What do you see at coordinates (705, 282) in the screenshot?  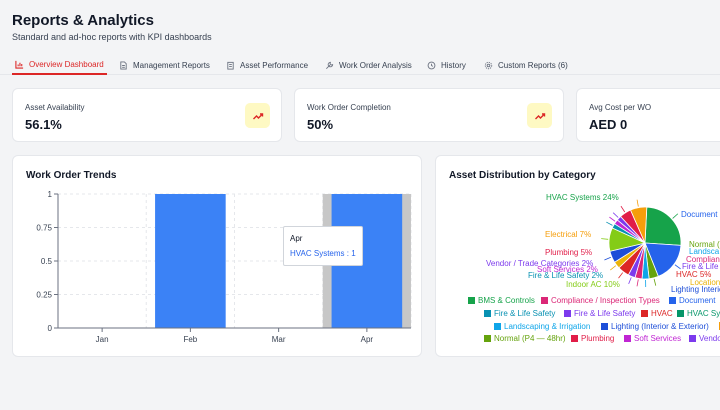 I see `pie-label-location-types: Location Types` at bounding box center [705, 282].